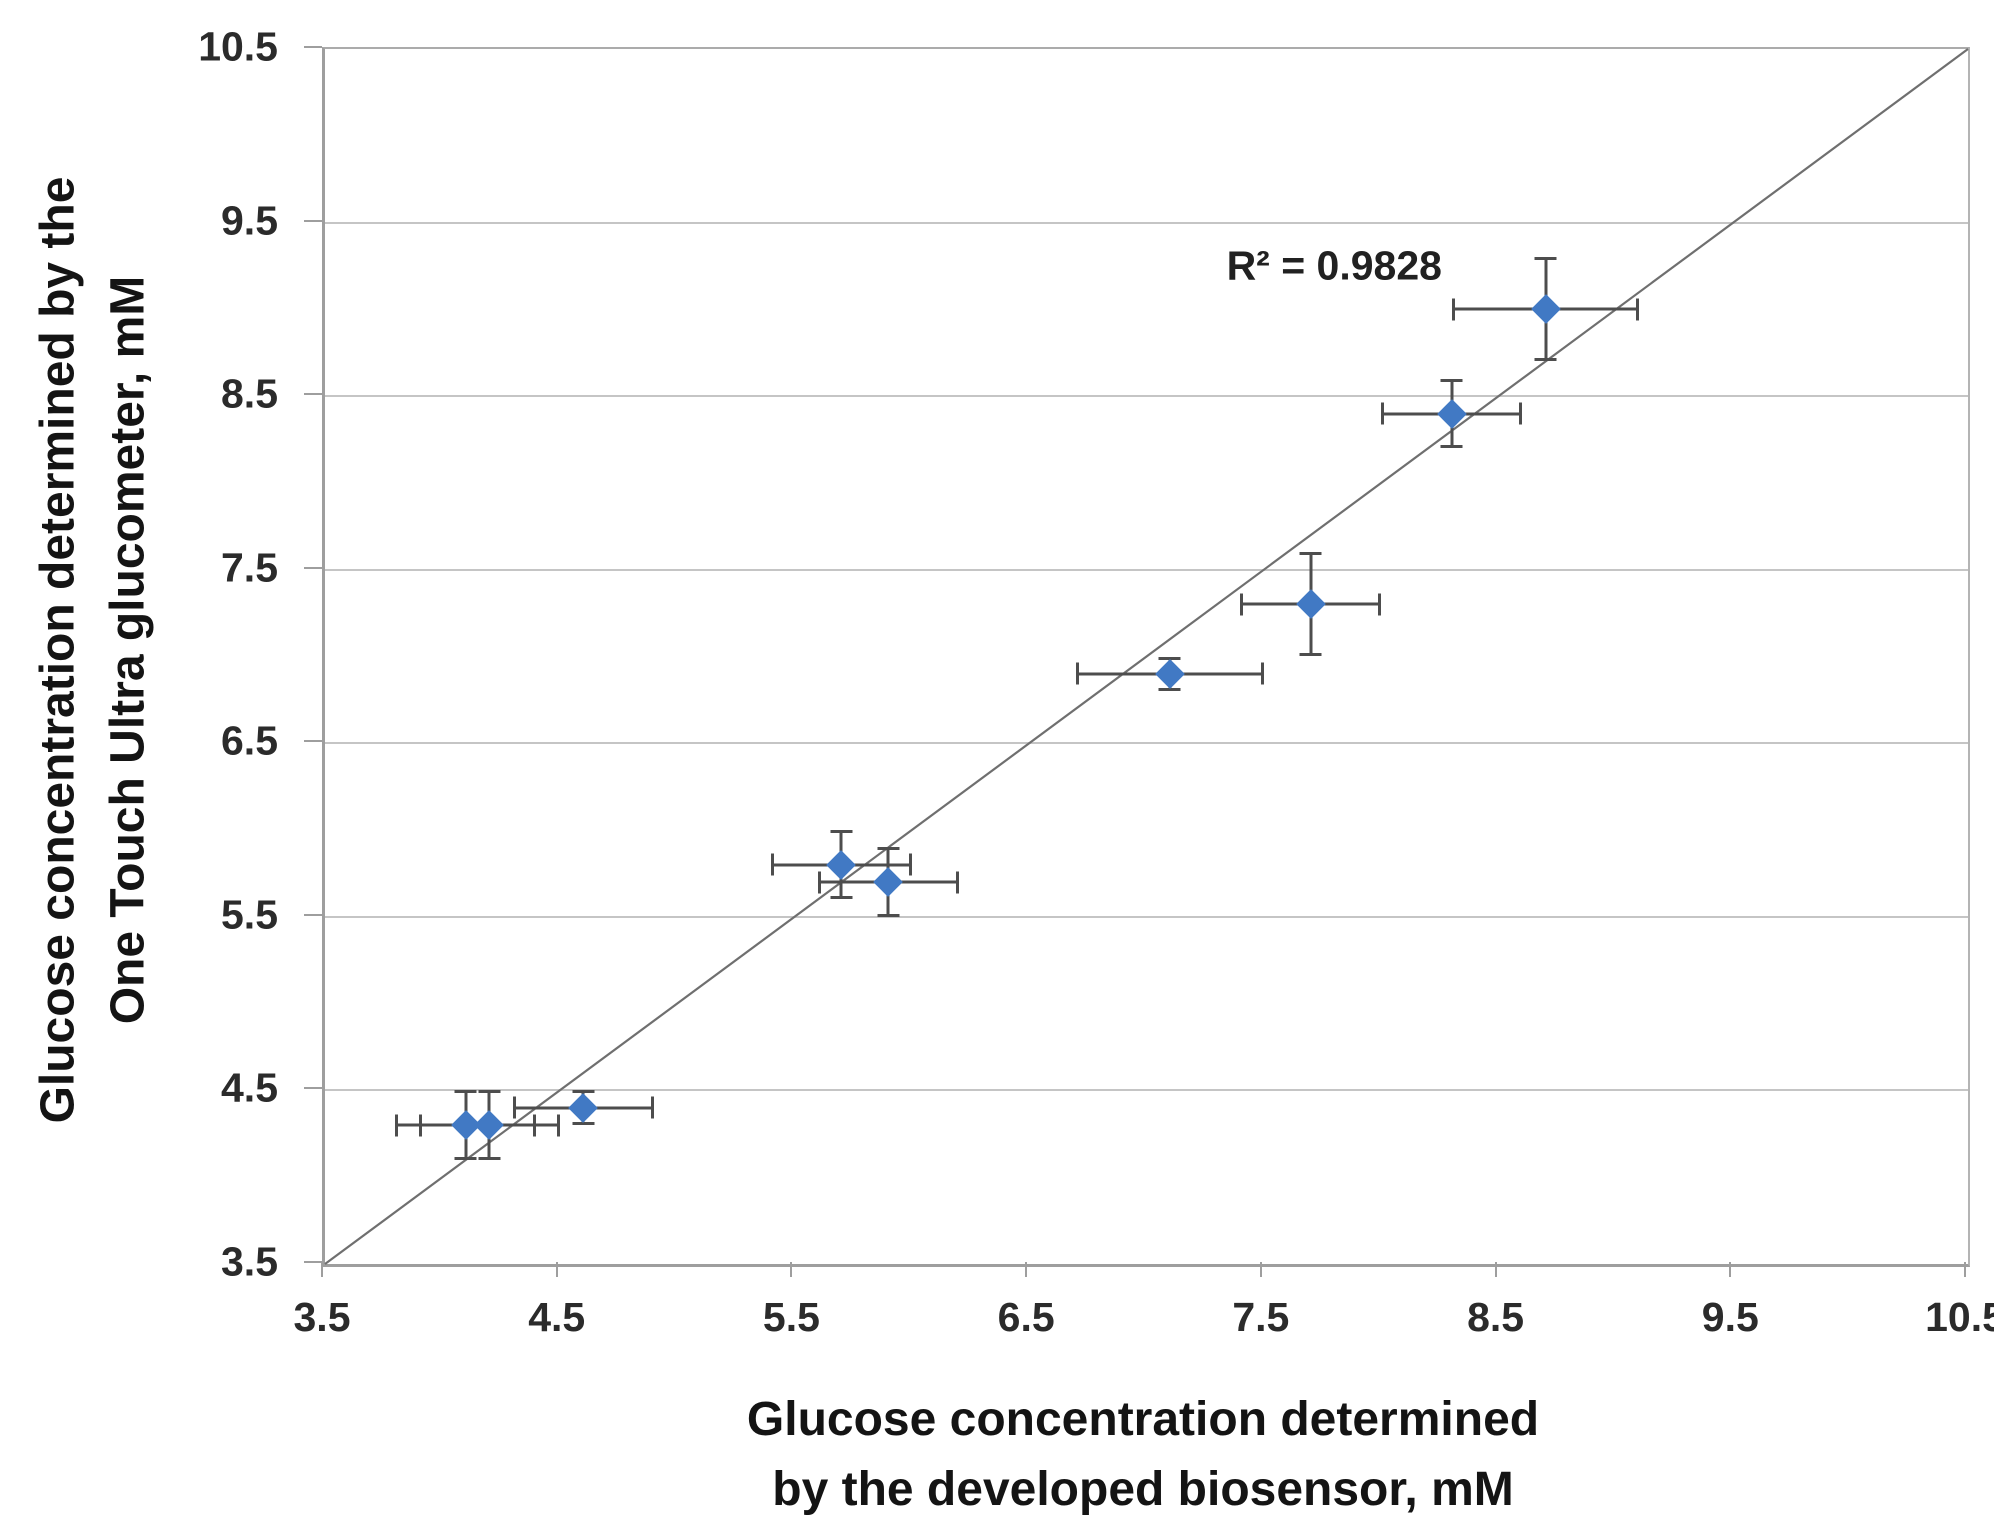 This screenshot has height=1535, width=1994. What do you see at coordinates (249, 740) in the screenshot?
I see `y-ticklabel-6.5: 6.5` at bounding box center [249, 740].